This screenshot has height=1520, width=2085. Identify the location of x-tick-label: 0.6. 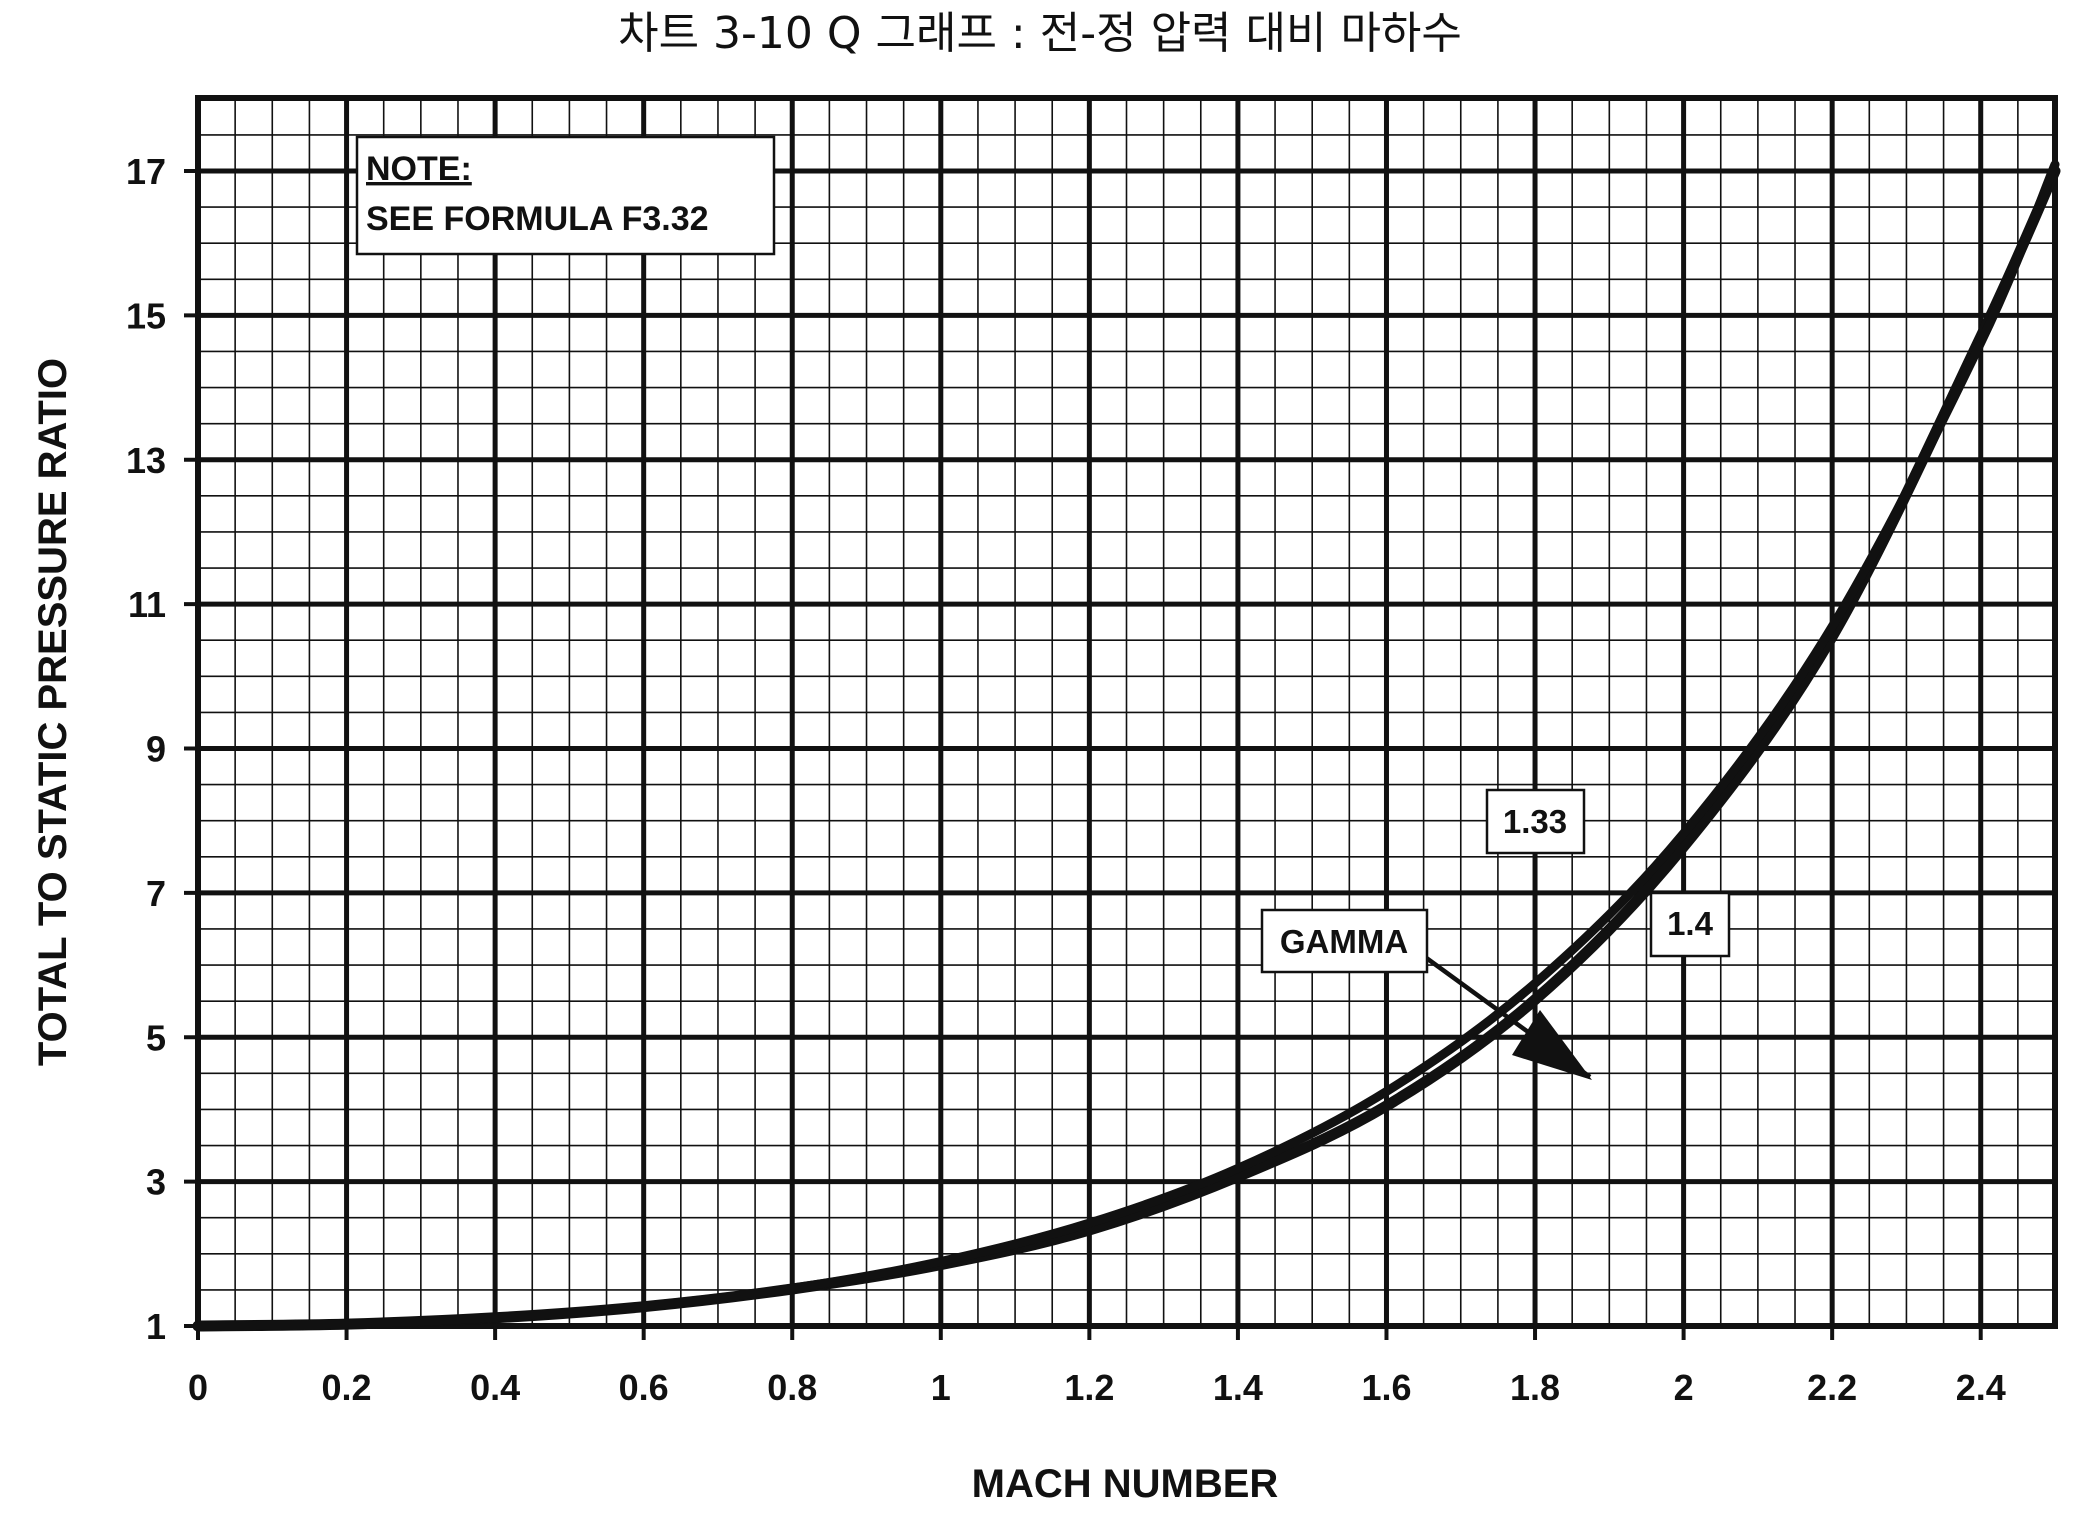
(644, 1387).